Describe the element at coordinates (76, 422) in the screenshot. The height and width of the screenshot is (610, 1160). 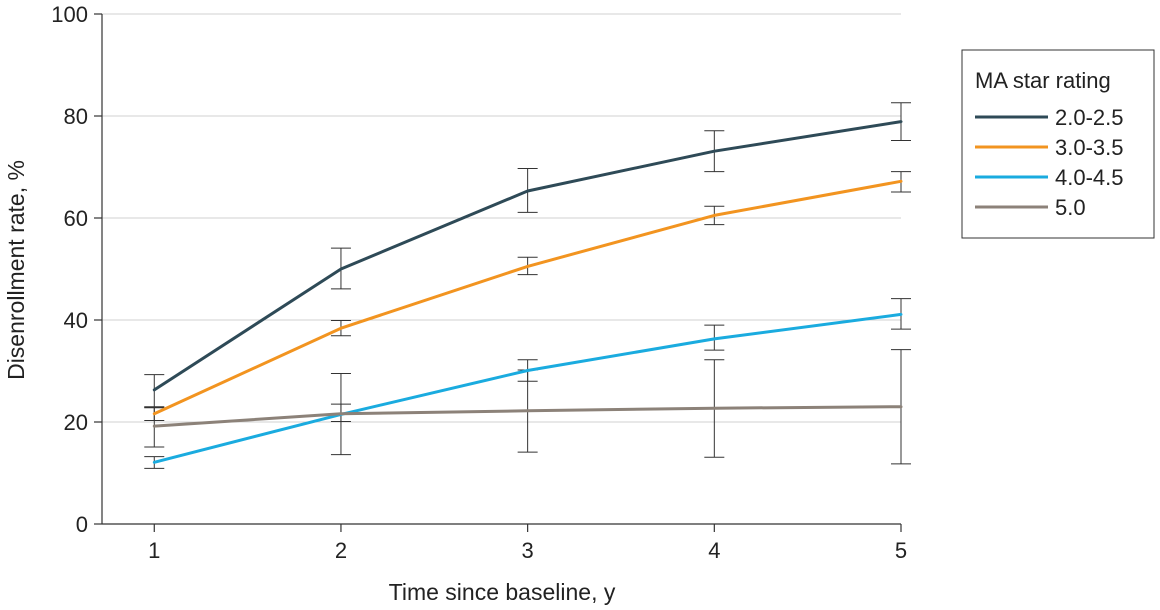
I see `y-tick-label-20: 20` at that location.